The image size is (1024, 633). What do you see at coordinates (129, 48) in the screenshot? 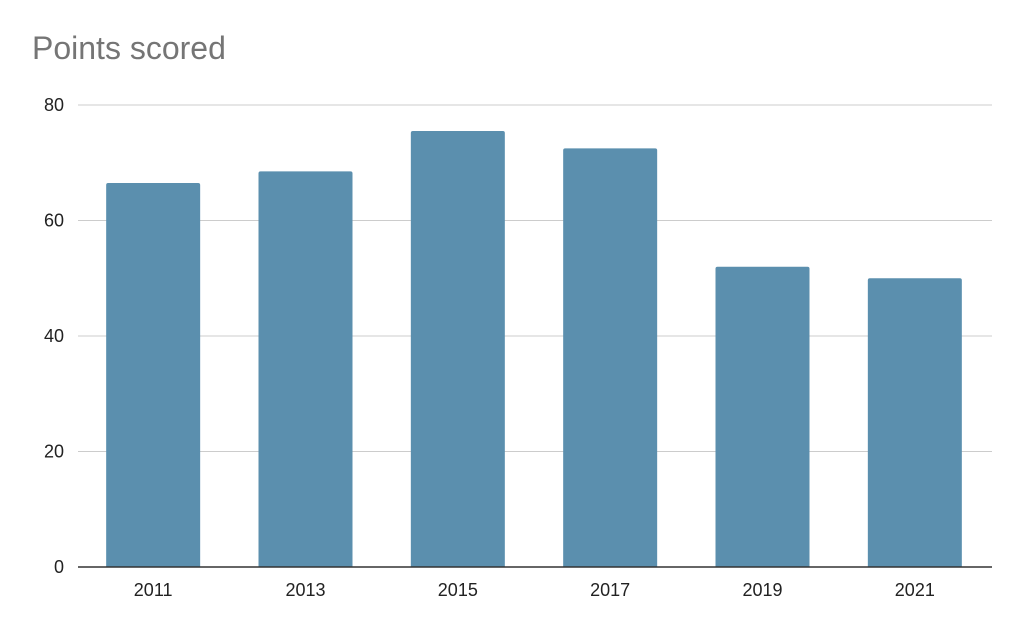
I see `chart-title: Points scored` at bounding box center [129, 48].